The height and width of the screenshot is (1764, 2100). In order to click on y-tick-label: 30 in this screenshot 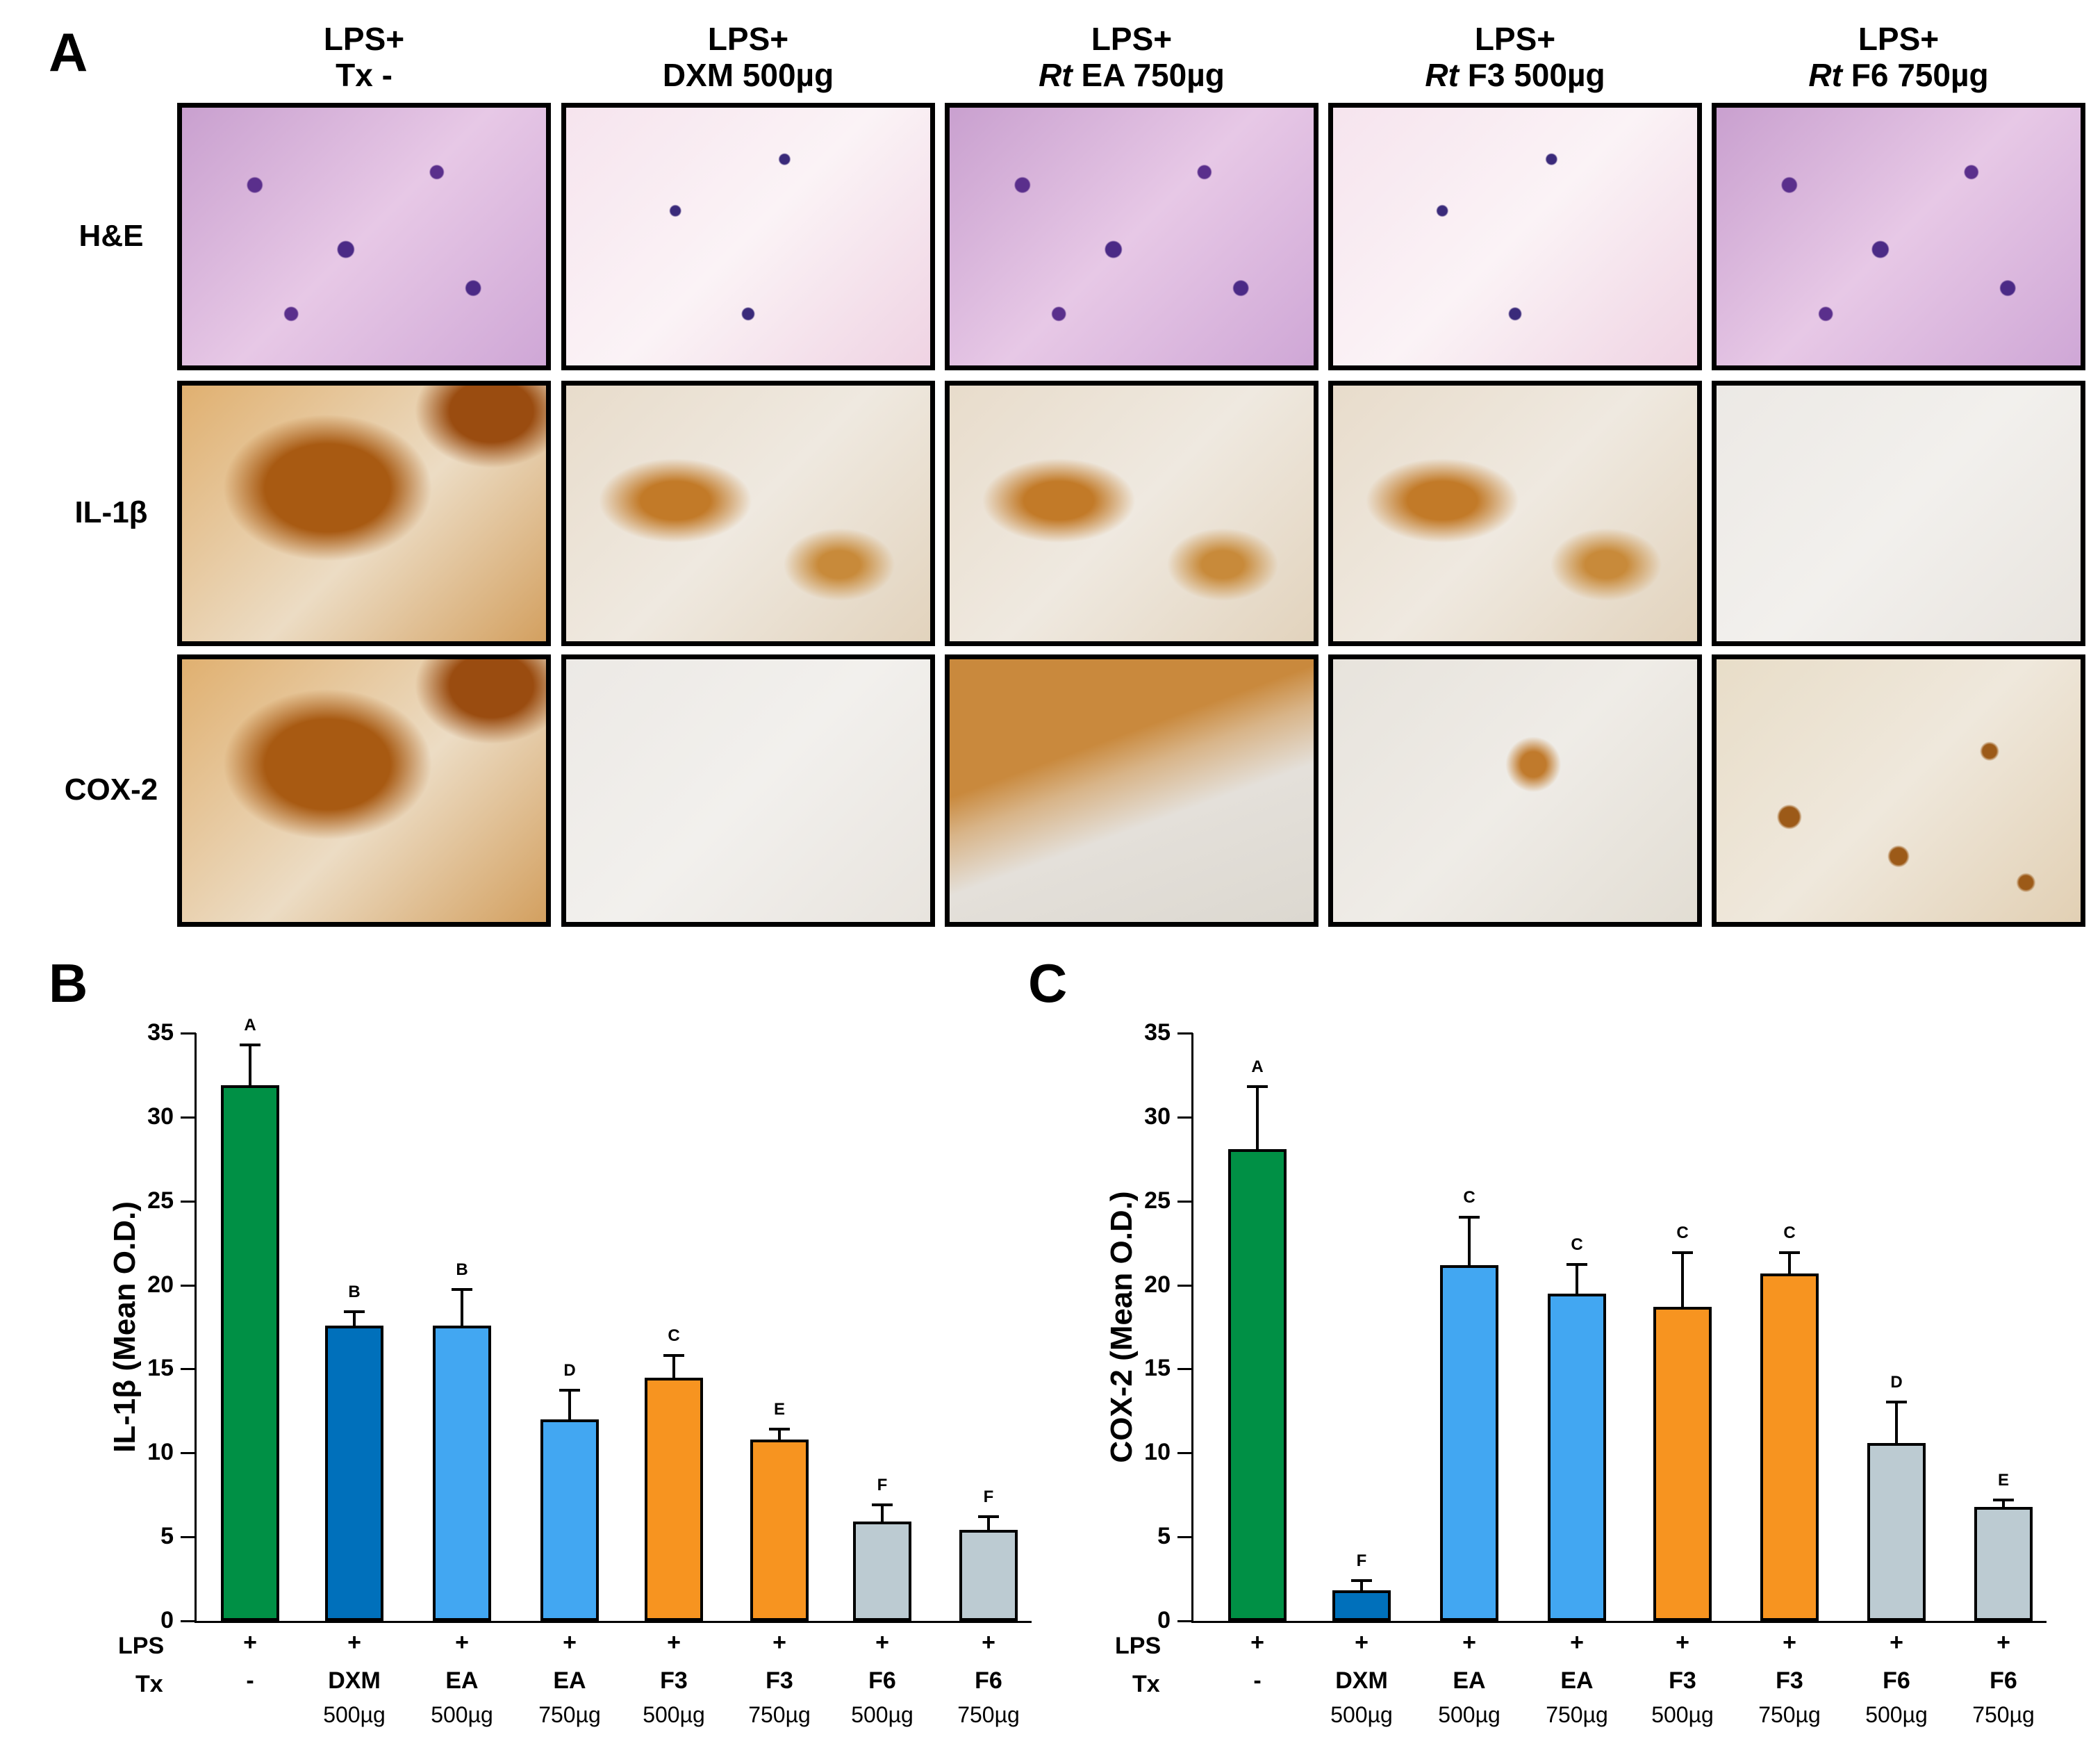, I will do `click(1157, 1116)`.